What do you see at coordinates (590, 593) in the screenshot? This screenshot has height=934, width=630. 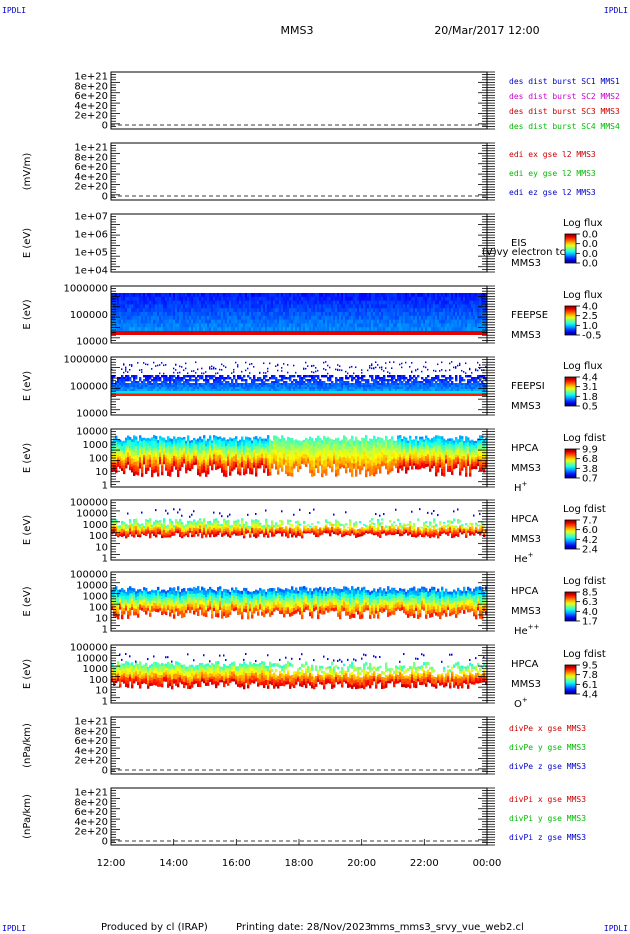 I see `colorbar-tick-label: 8.5` at bounding box center [590, 593].